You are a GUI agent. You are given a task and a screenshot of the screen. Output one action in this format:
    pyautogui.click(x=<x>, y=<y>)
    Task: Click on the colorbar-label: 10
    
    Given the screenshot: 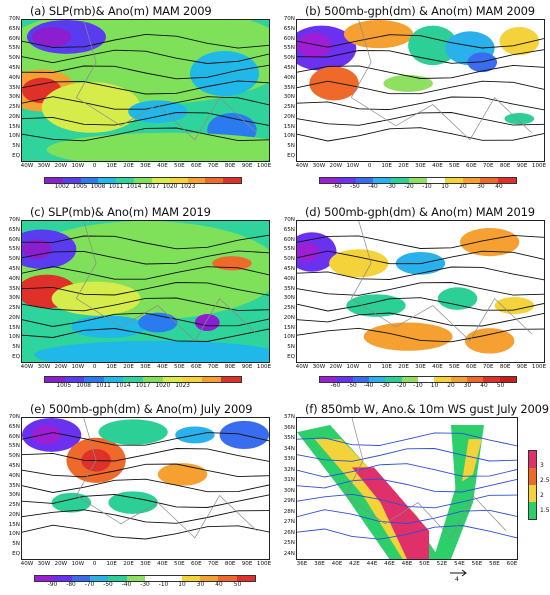 What is the action you would take?
    pyautogui.click(x=445, y=187)
    